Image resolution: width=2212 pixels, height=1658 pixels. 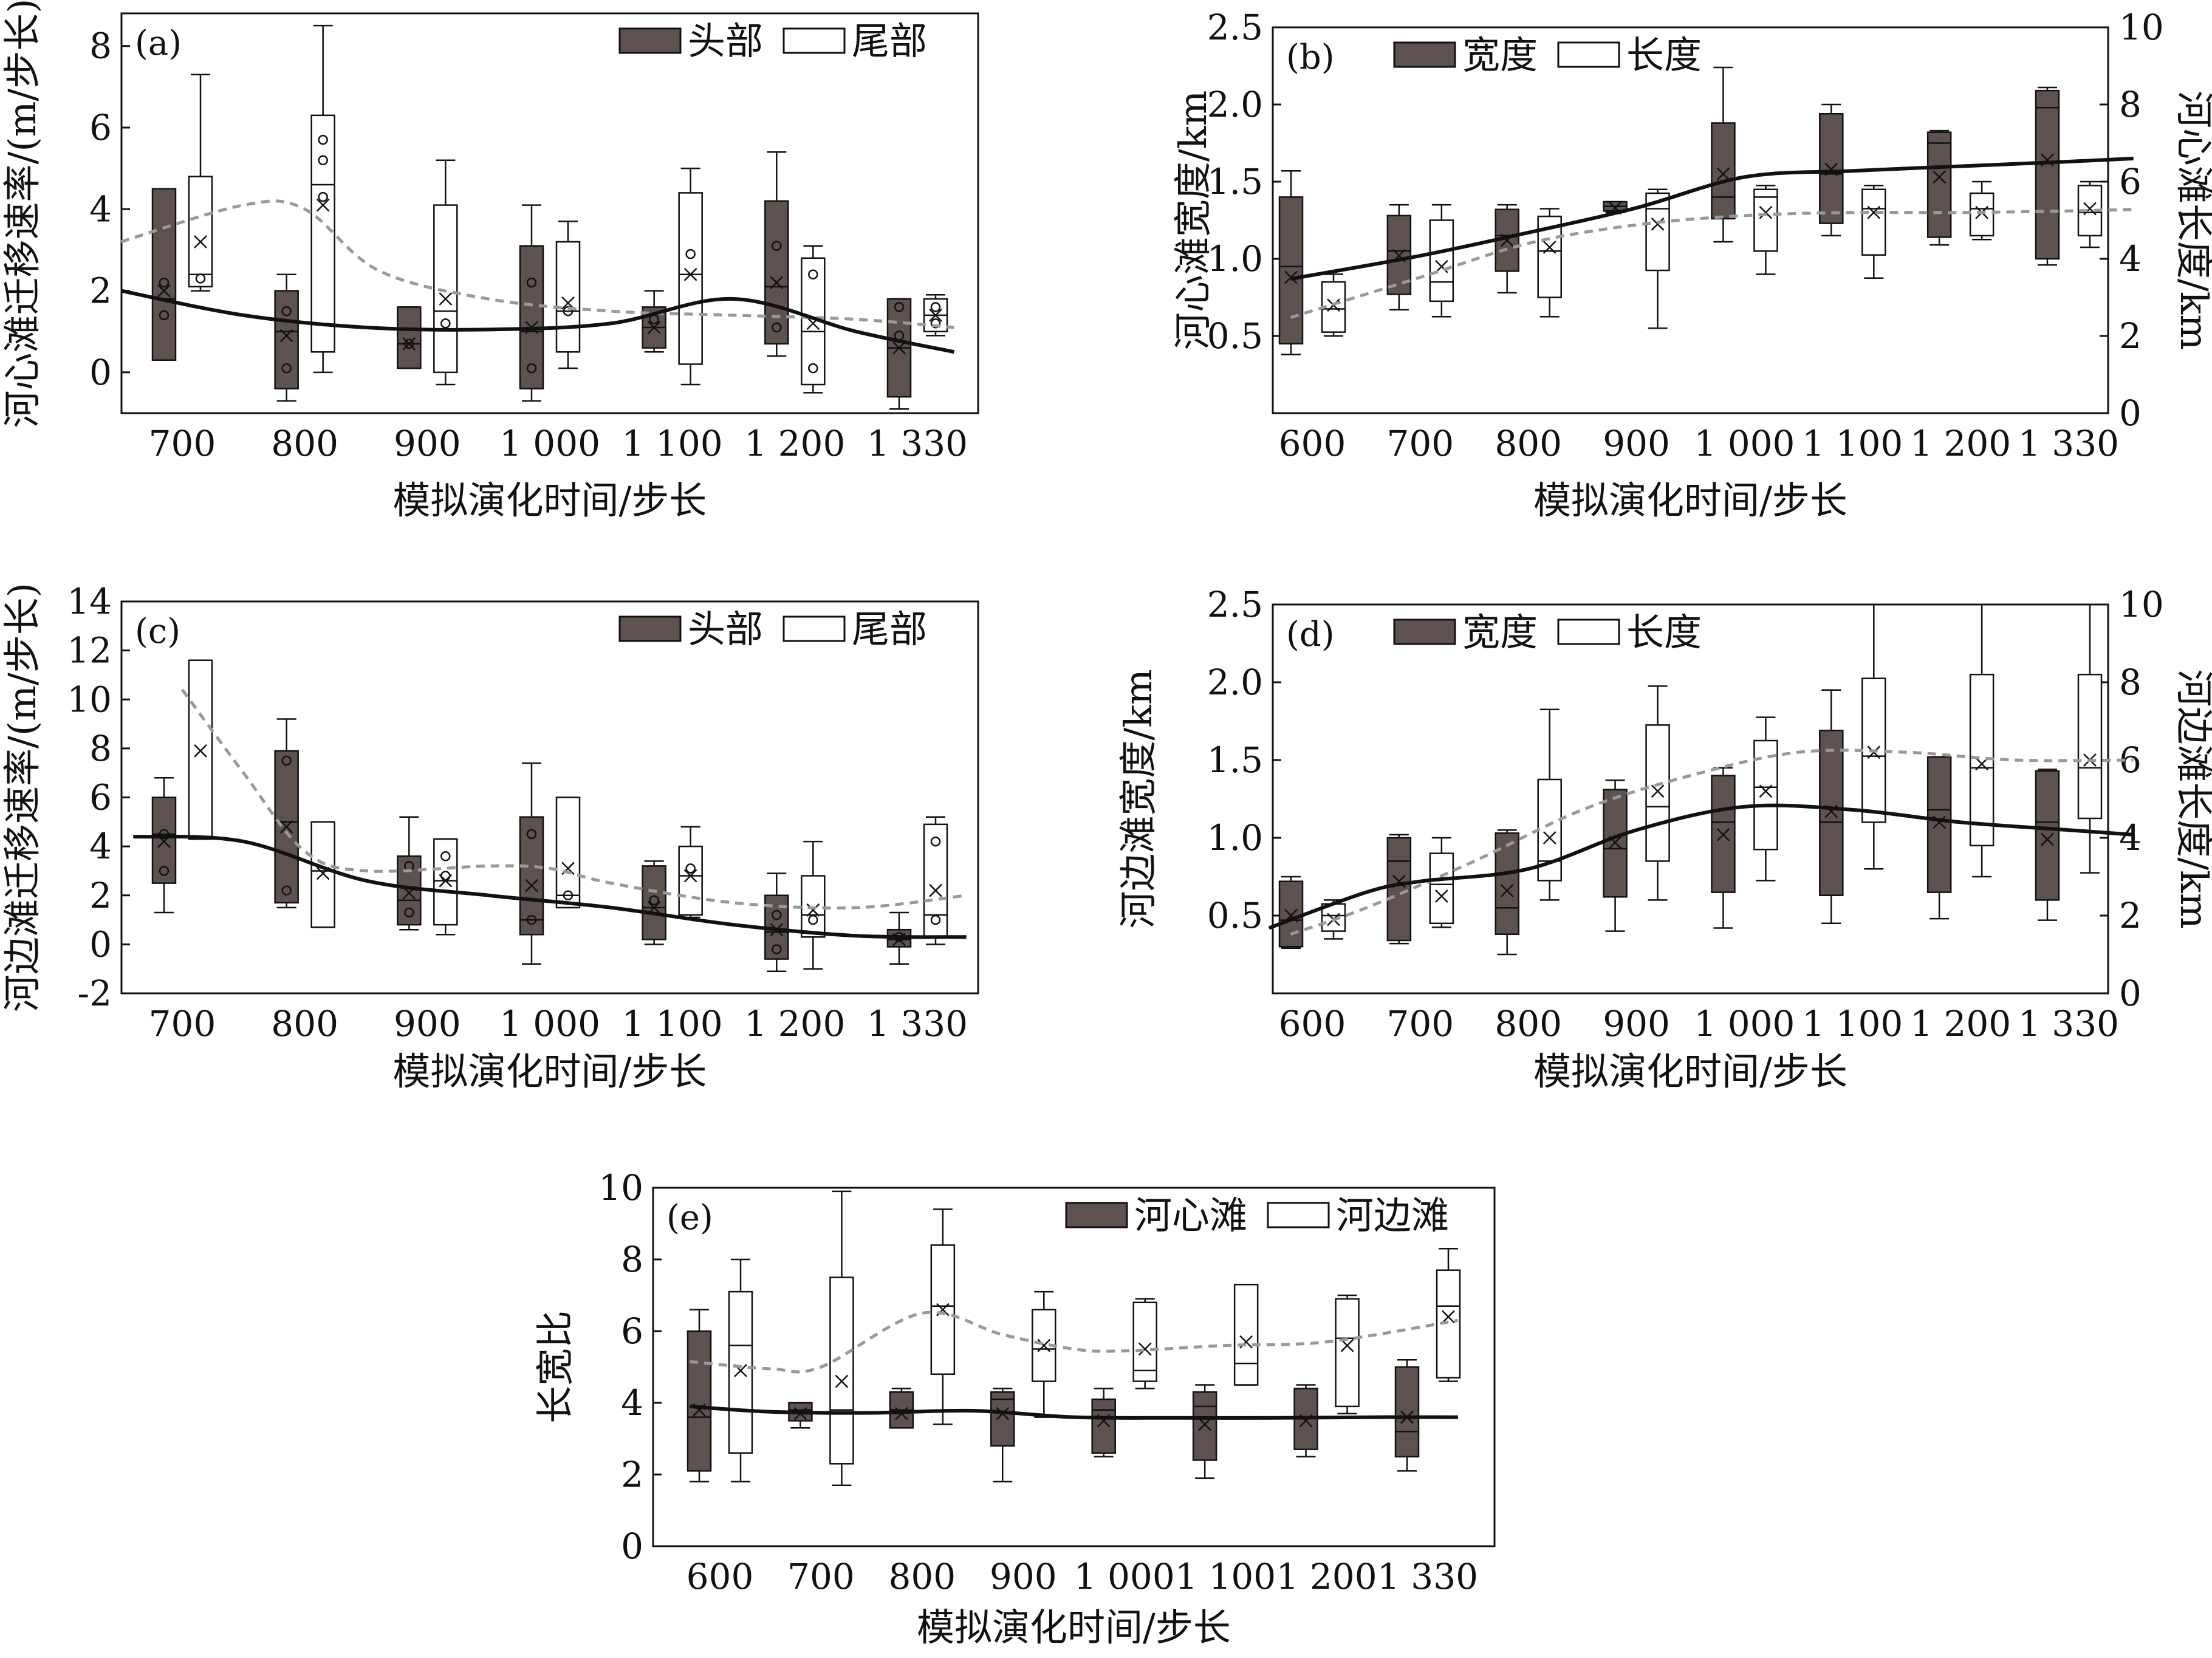 I want to click on box-河心滩-800, so click(x=901, y=1408).